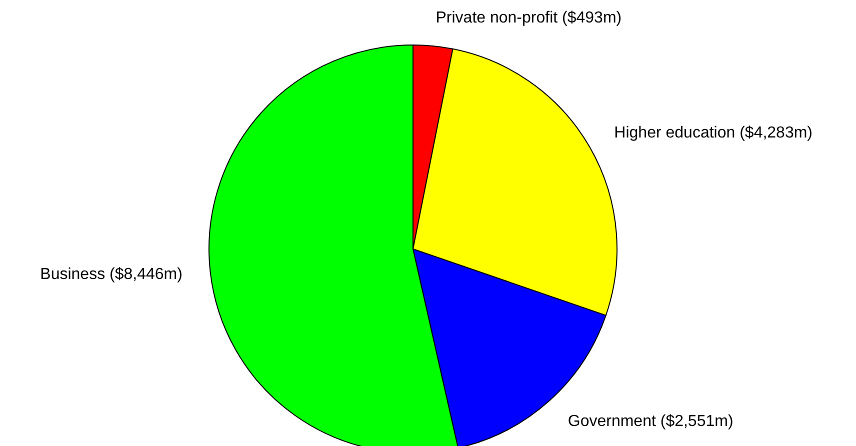 The image size is (856, 446). What do you see at coordinates (529, 17) in the screenshot?
I see `slice-label: Private non-profit ($493m)` at bounding box center [529, 17].